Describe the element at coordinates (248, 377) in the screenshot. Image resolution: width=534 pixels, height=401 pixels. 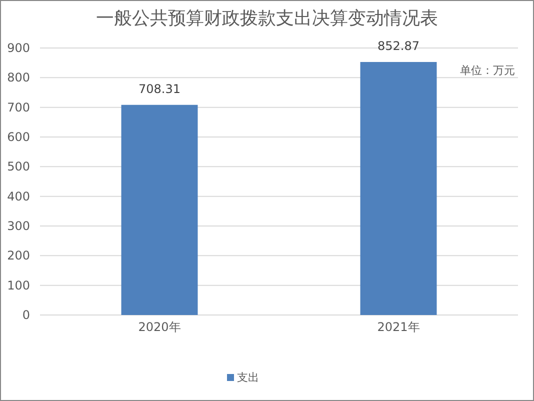
I see `legend-label: 支出` at that location.